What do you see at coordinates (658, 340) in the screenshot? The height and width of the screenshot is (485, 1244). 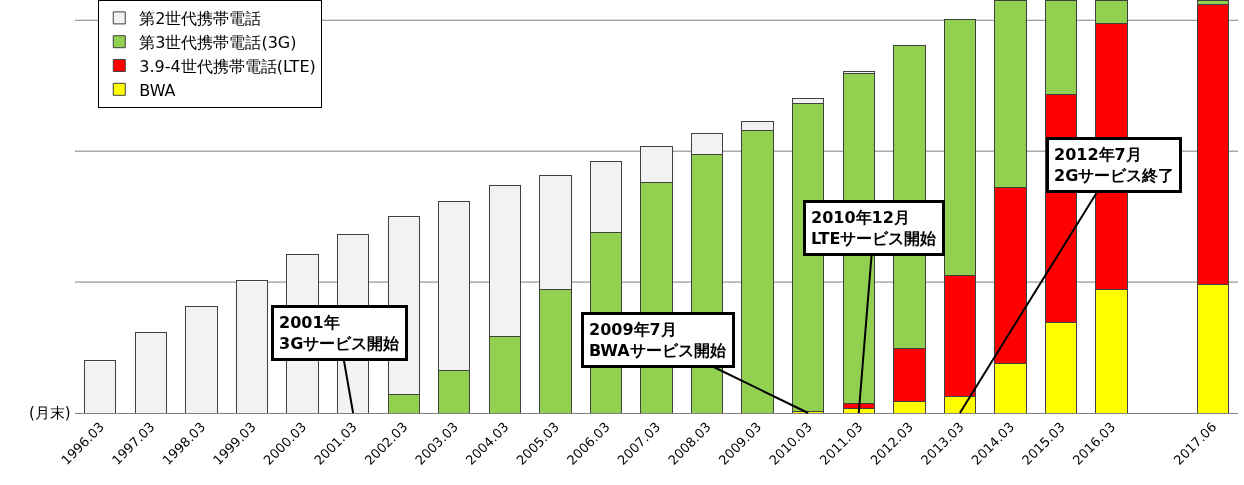 I see `annotation: 2009年7月 BWAサービス開始` at bounding box center [658, 340].